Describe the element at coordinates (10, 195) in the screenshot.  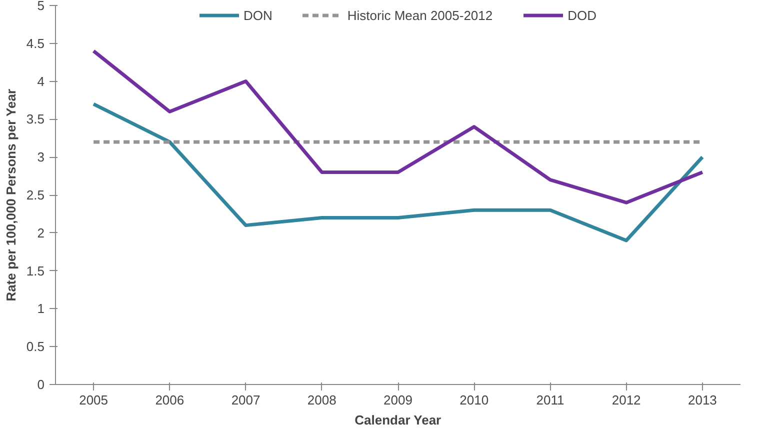
I see `y-axis-title: Rate per 100,000 Persons per Year` at that location.